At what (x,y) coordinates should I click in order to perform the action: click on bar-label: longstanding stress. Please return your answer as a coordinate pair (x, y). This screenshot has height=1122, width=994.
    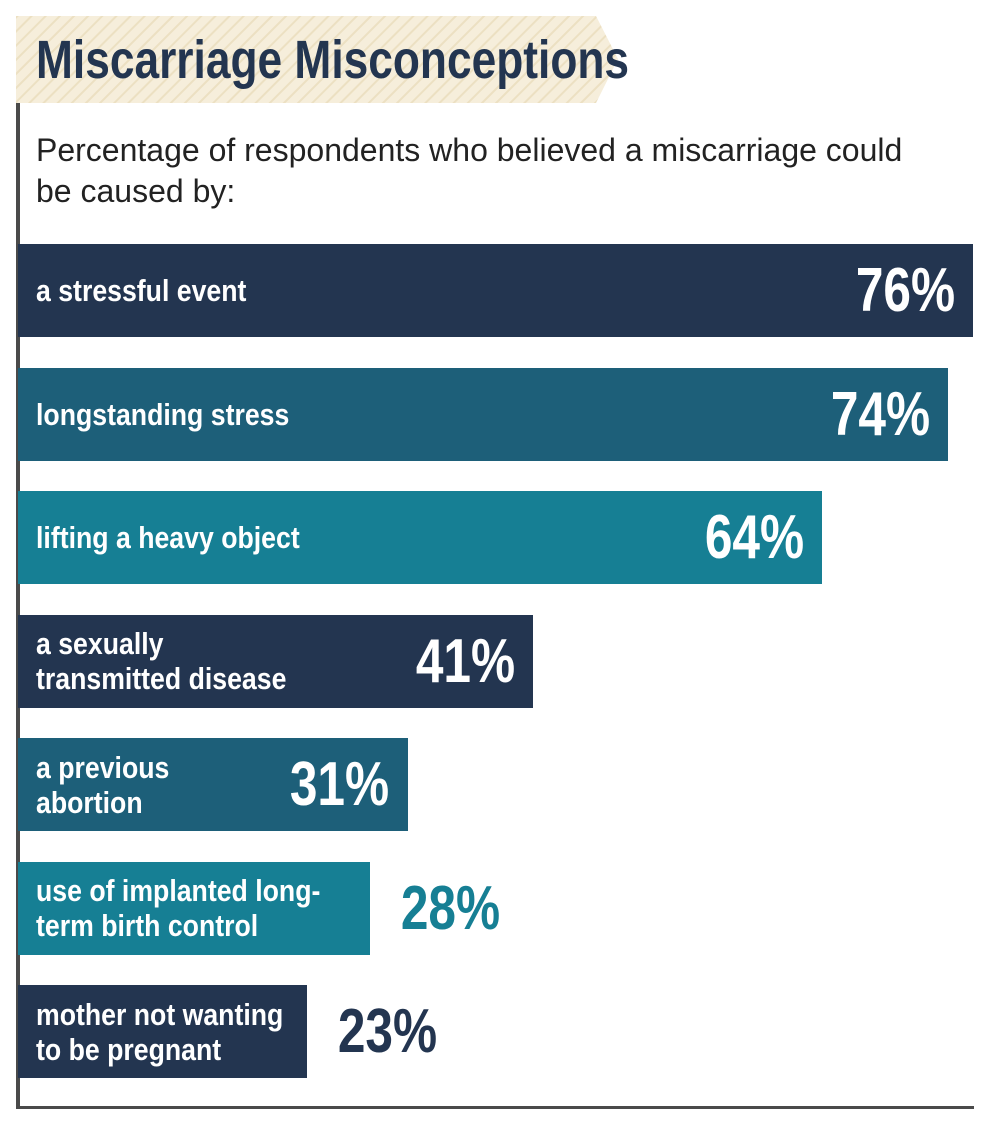
    Looking at the image, I should click on (162, 414).